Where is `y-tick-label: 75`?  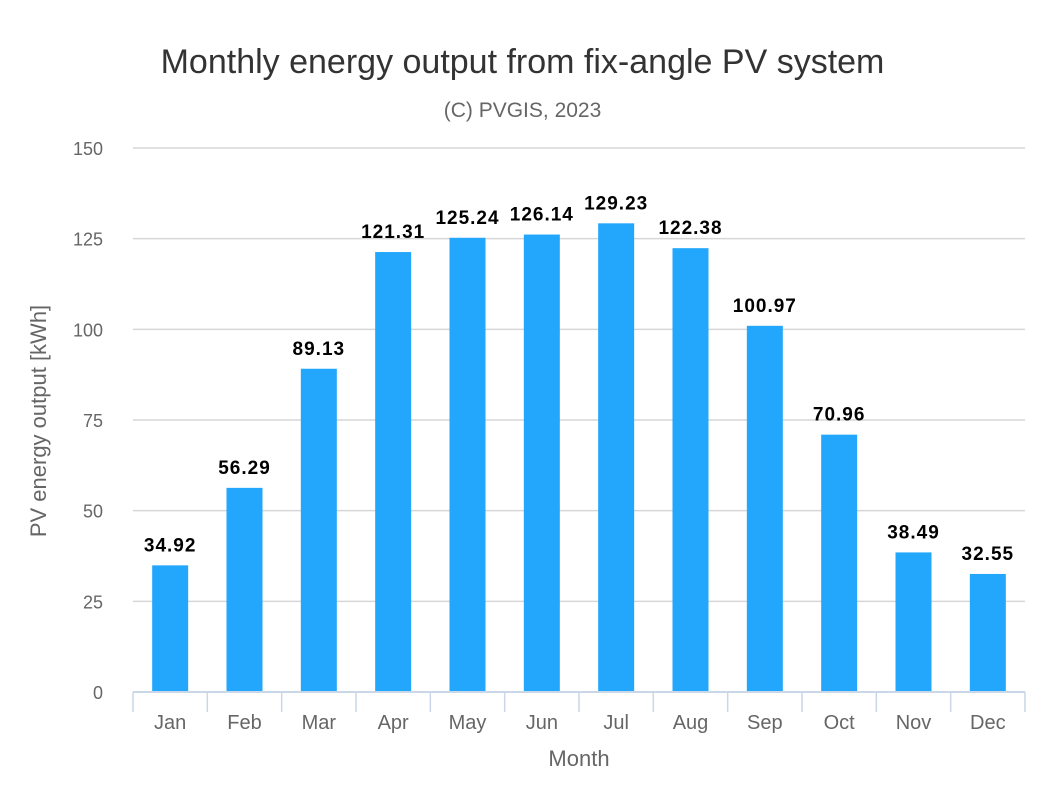
y-tick-label: 75 is located at coordinates (93, 421).